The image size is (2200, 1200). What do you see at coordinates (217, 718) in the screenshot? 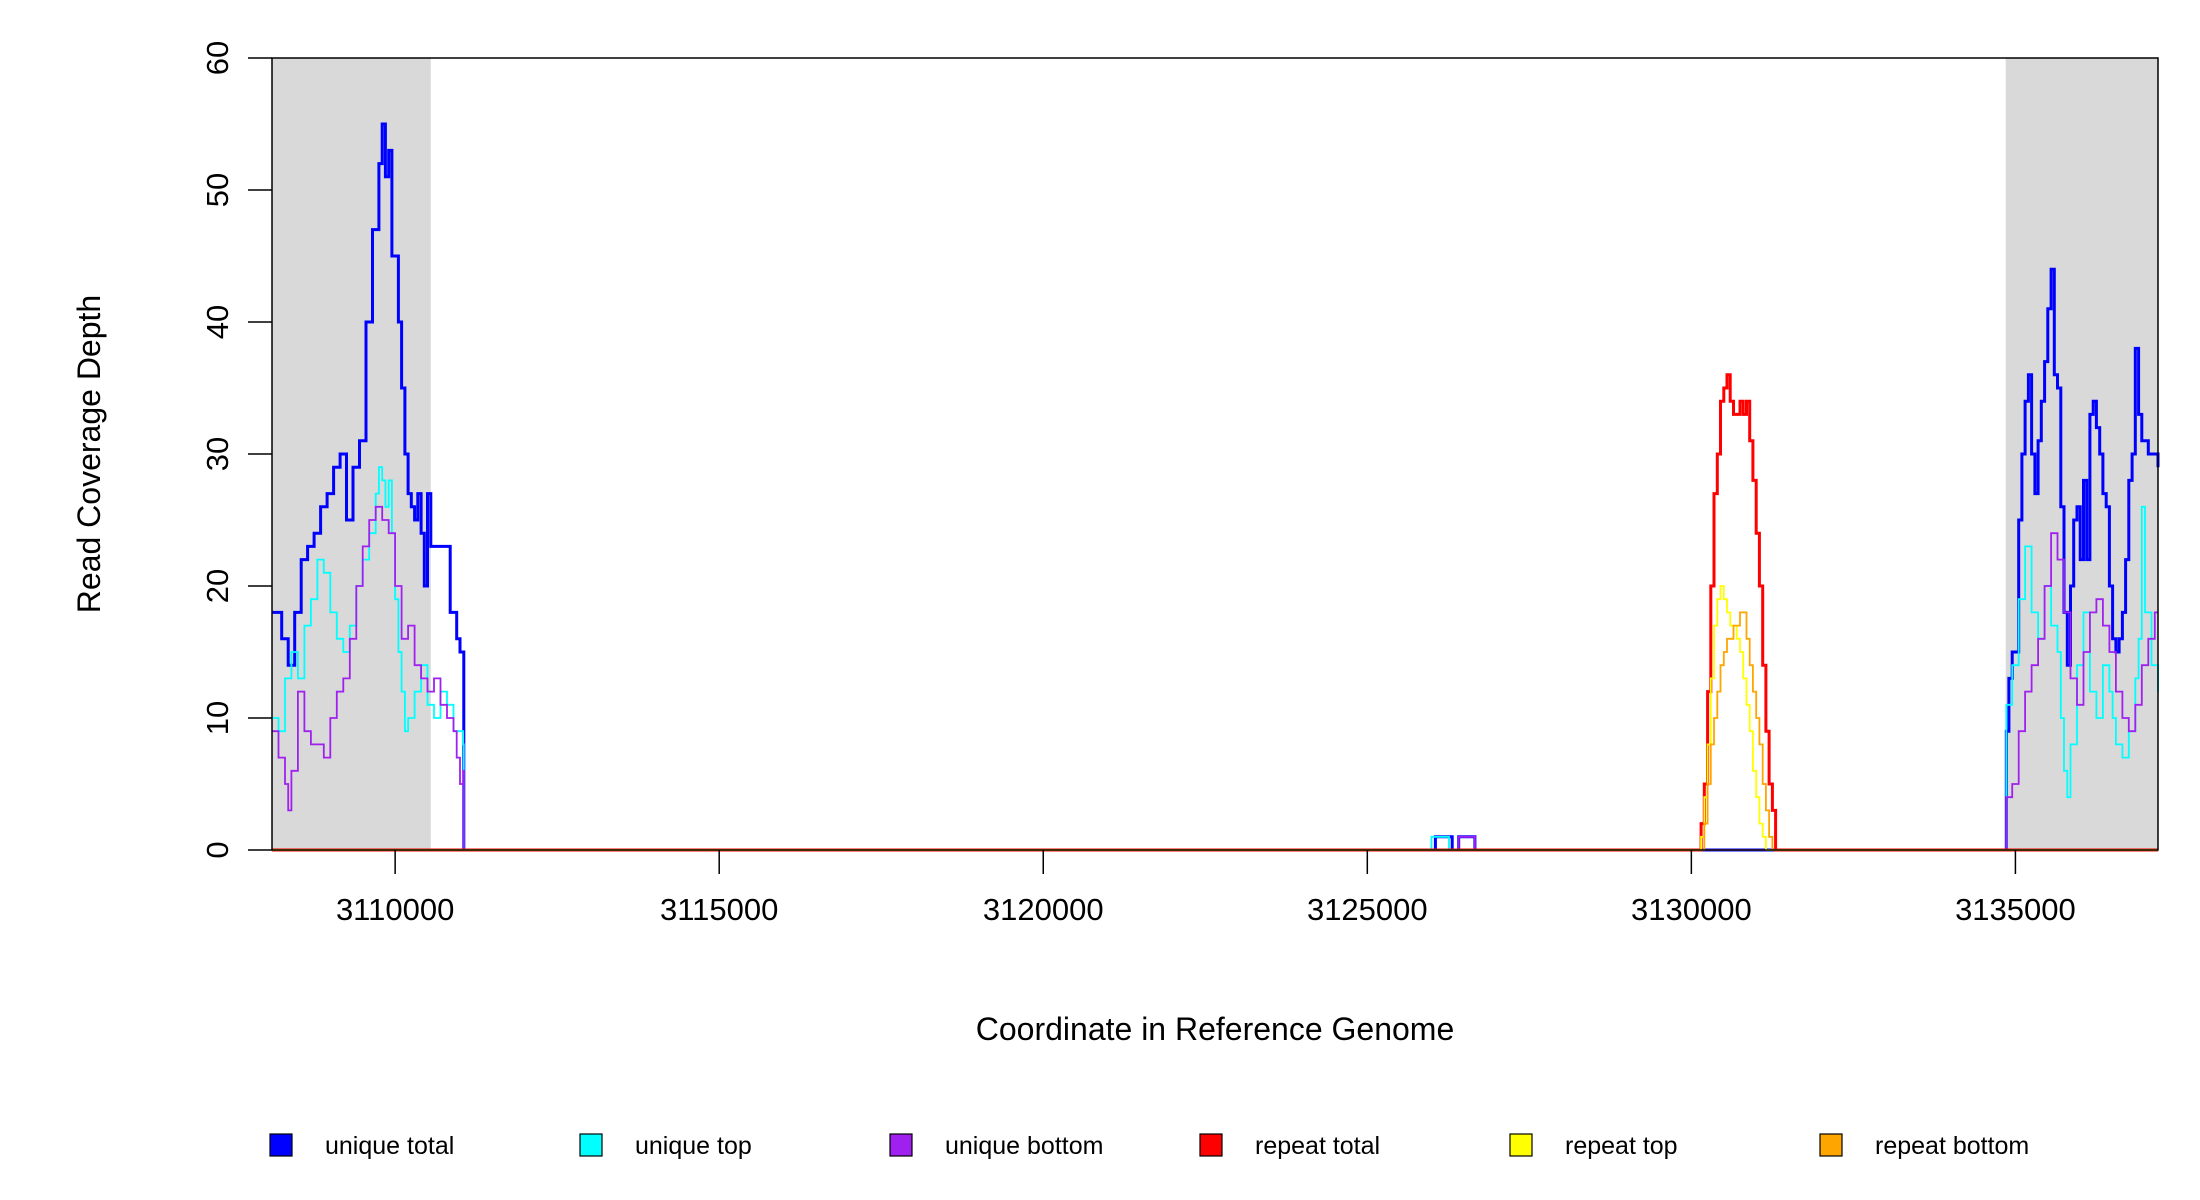
I see `y-tick-label: 10` at bounding box center [217, 718].